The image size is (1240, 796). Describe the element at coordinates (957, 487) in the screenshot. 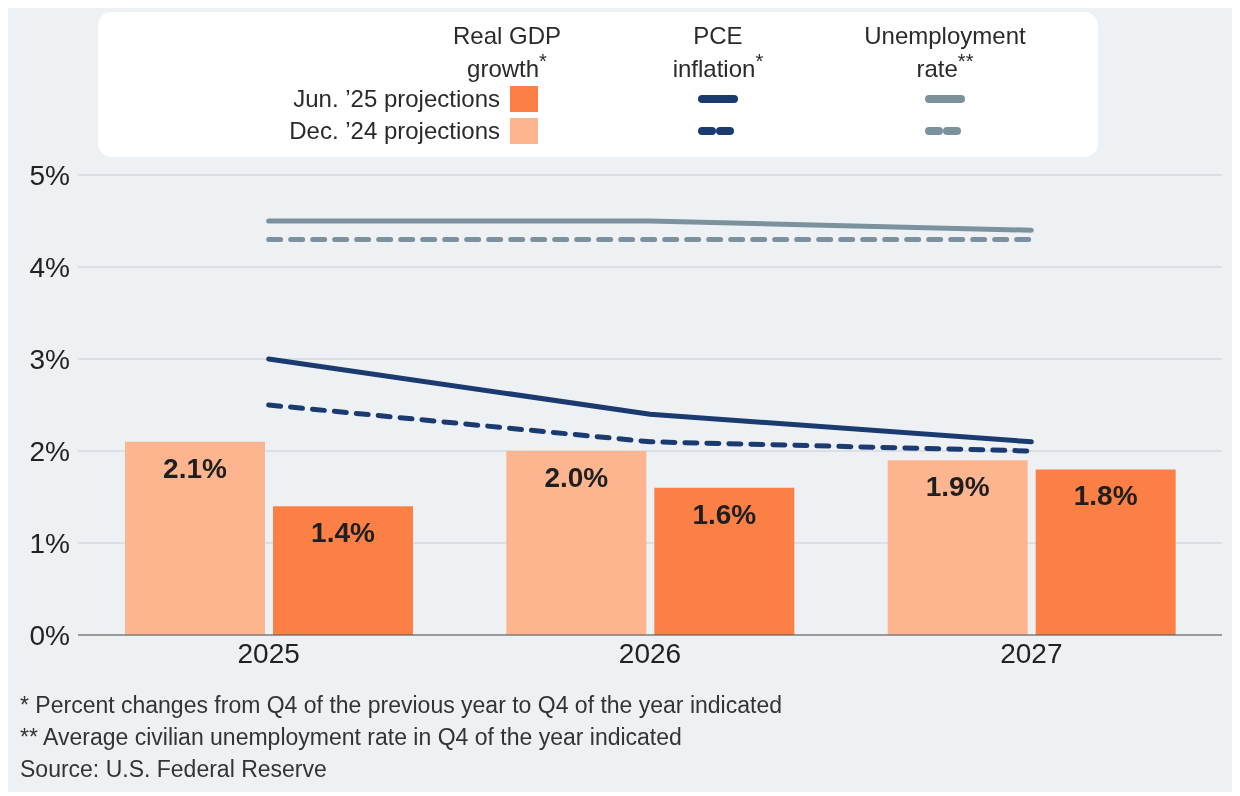

I see `data-label: 1.9%` at that location.